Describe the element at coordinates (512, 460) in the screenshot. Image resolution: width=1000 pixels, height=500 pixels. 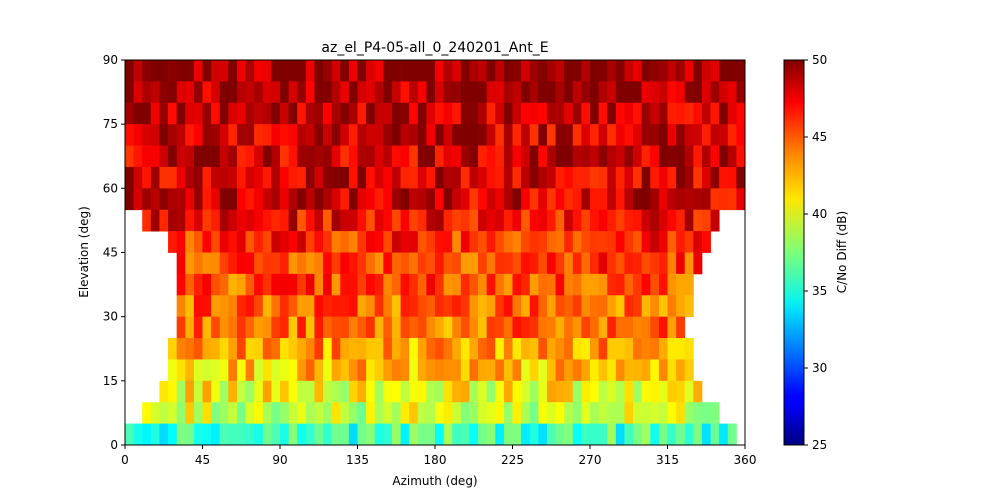
I see `x-tick-label: 225` at that location.